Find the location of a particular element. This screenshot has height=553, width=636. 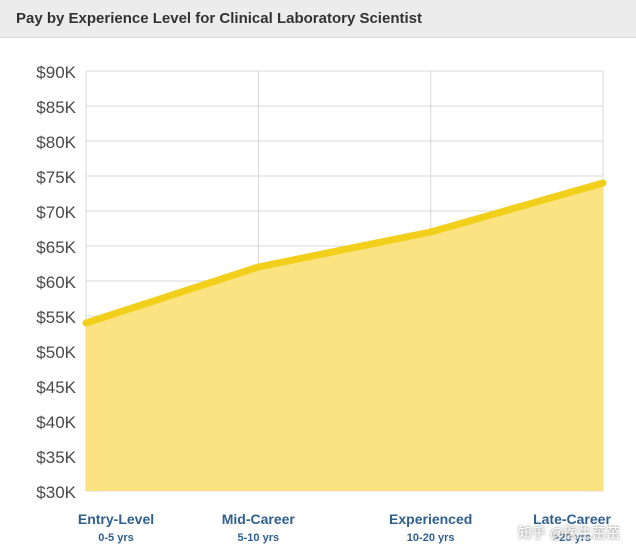

y-tick-label: $85K is located at coordinates (56, 107).